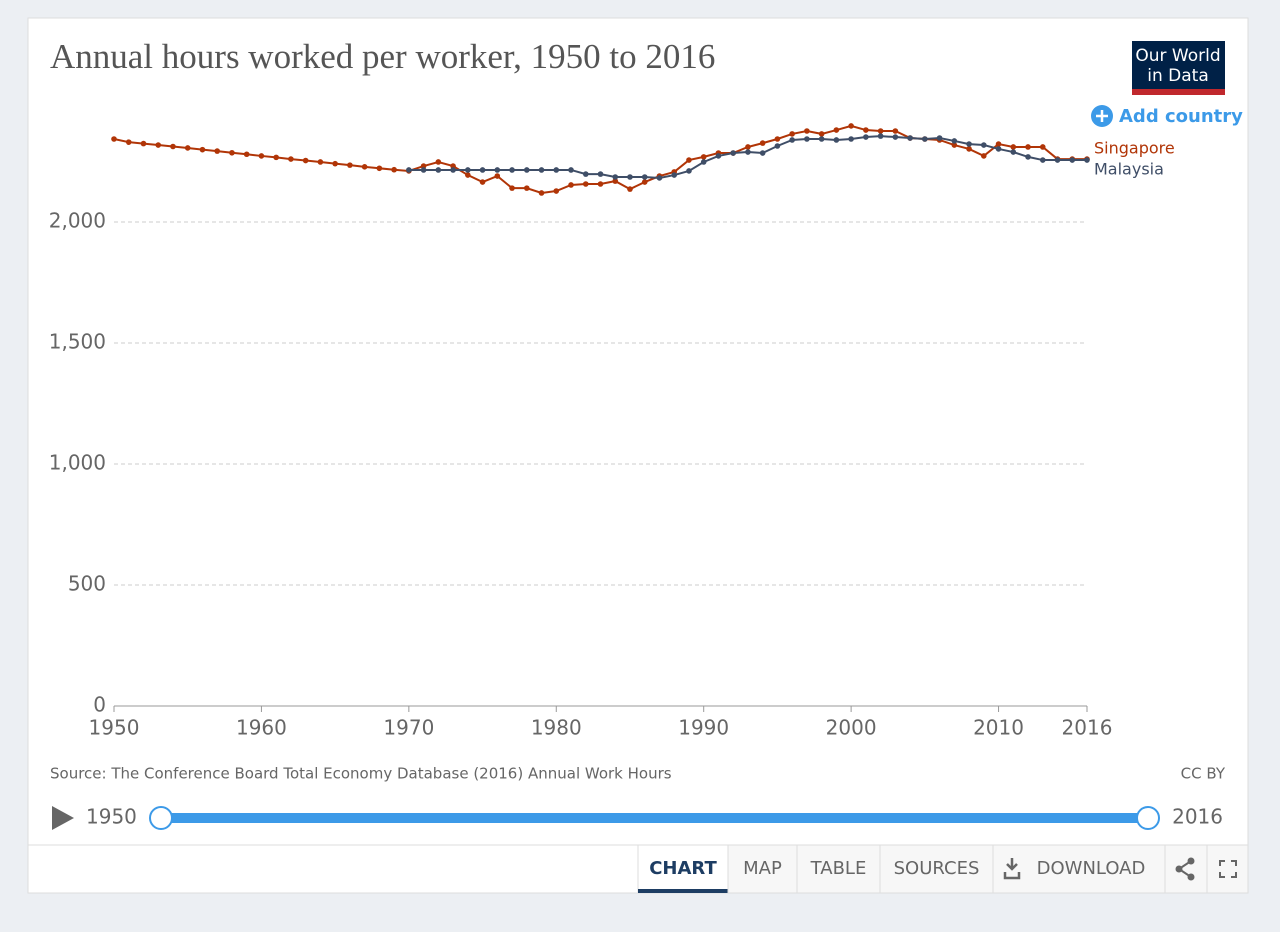  Describe the element at coordinates (1227, 869) in the screenshot. I see `fullscreen-button` at that location.